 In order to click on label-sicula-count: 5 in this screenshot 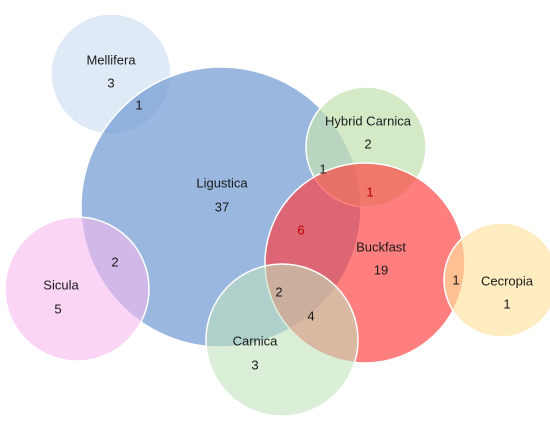, I will do `click(57, 308)`.